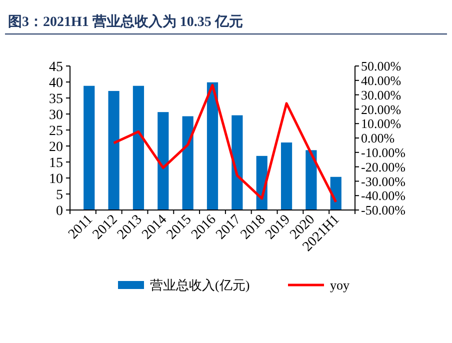 The width and height of the screenshot is (452, 343). What do you see at coordinates (125, 22) in the screenshot?
I see `chart-title: 图3：2021H1 营业总收入为 10.35 亿元` at bounding box center [125, 22].